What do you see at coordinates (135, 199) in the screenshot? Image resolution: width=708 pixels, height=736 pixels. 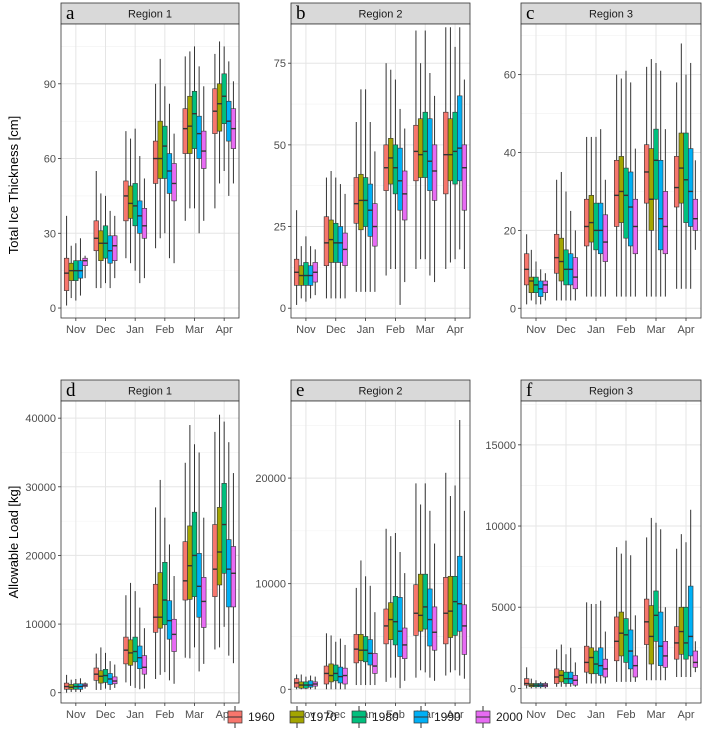 I see `box-a-Jan-1980` at bounding box center [135, 199].